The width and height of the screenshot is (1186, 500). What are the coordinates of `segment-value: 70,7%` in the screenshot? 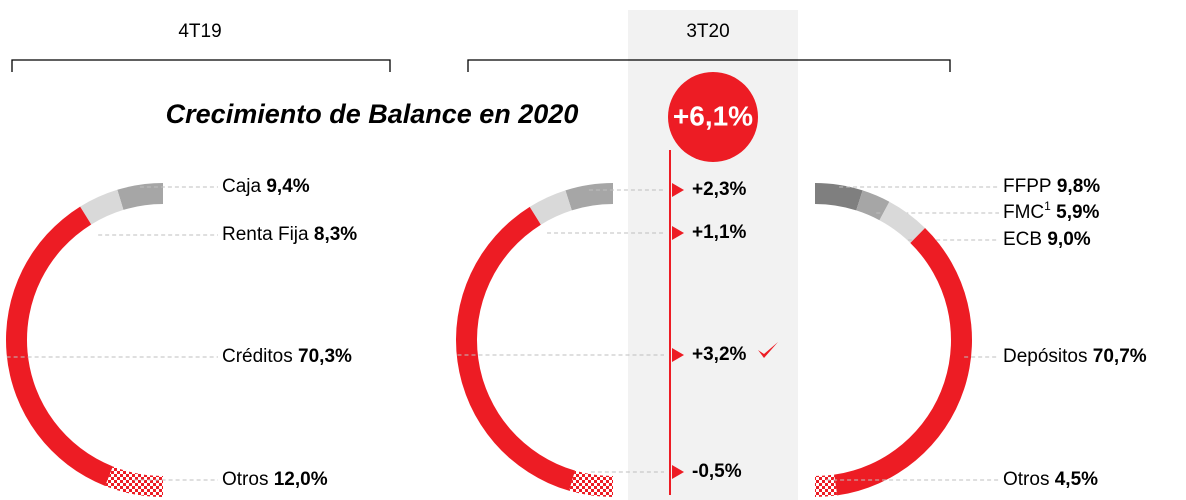 It's located at (1120, 356).